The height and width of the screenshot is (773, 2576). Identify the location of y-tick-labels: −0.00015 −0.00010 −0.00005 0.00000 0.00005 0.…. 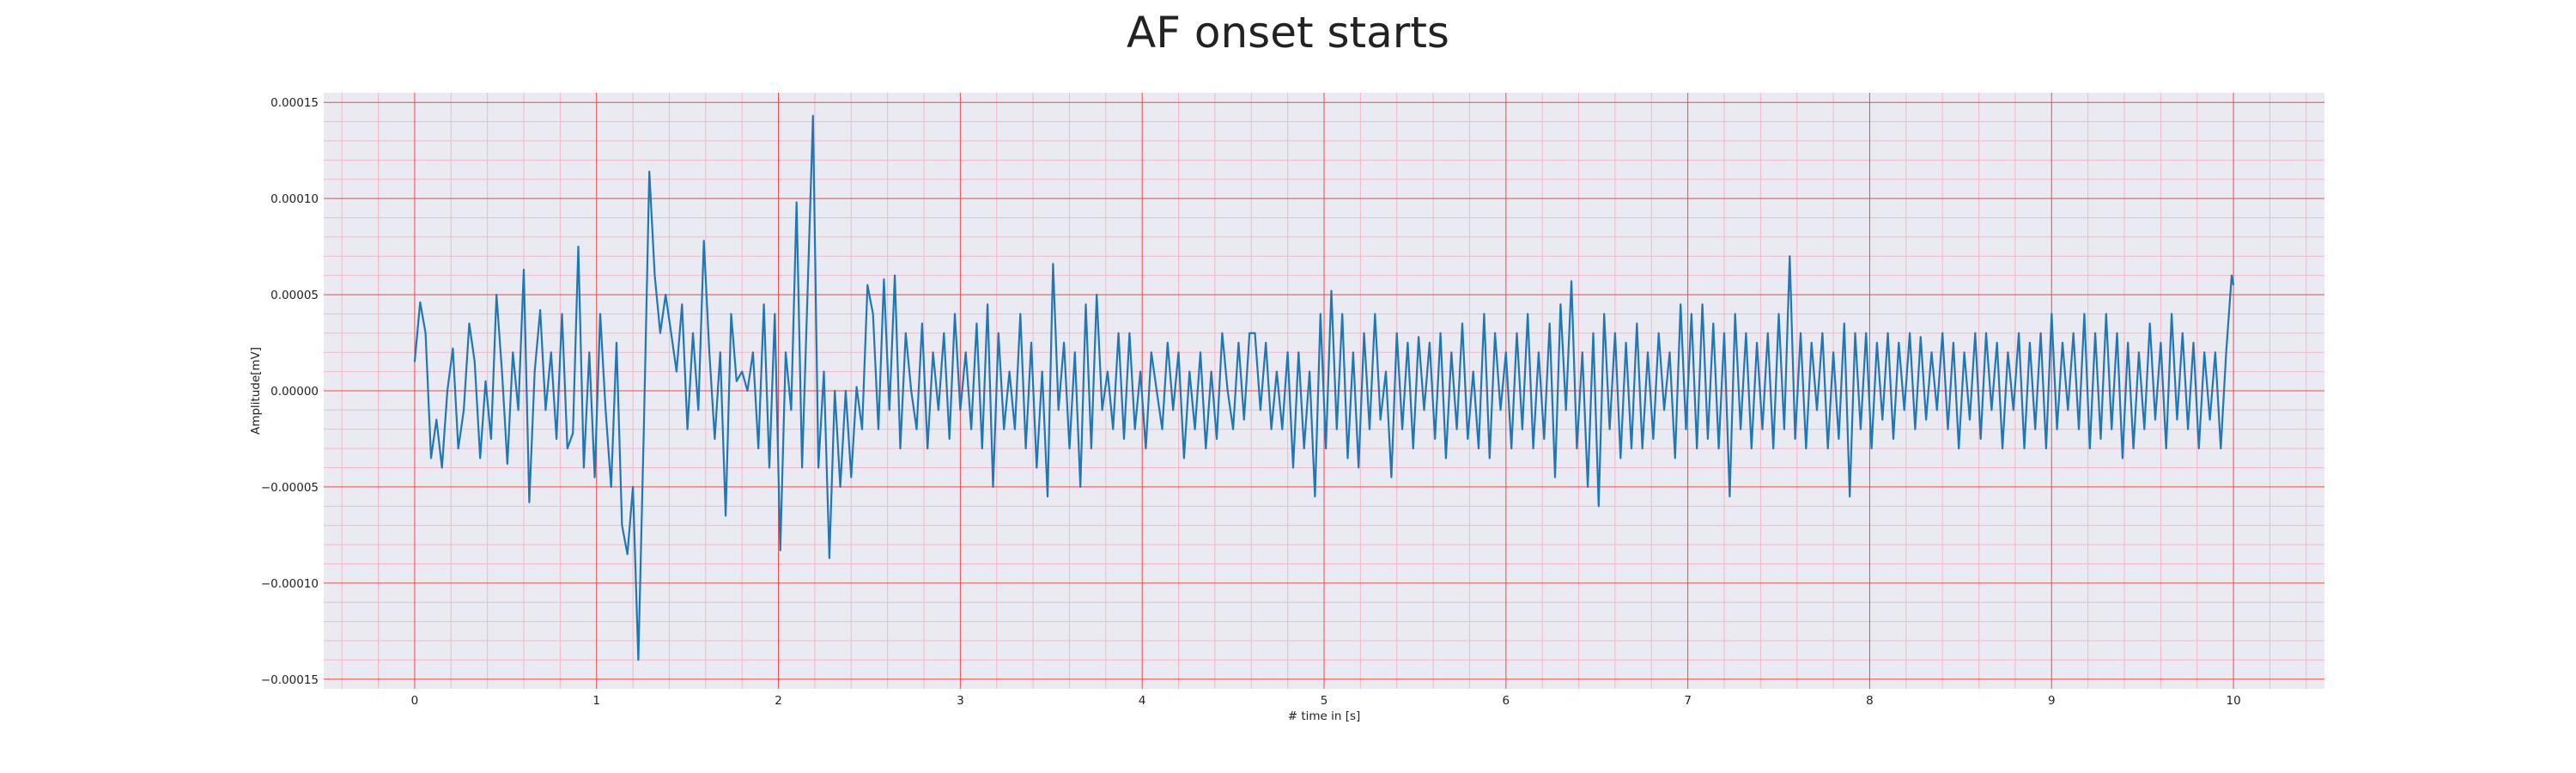
(290, 391).